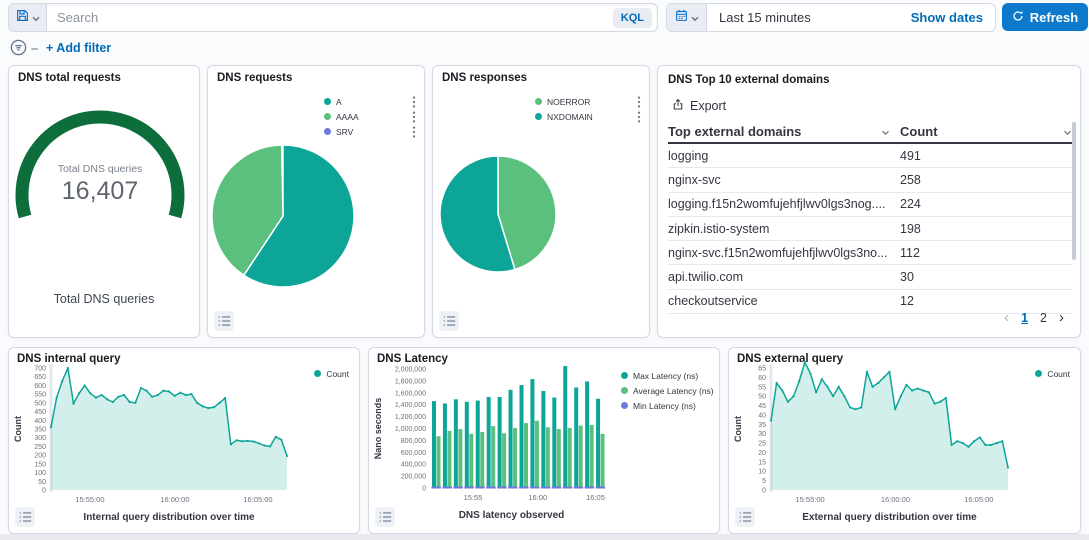 The height and width of the screenshot is (540, 1089). What do you see at coordinates (1025, 317) in the screenshot?
I see `page-number-1: 1` at bounding box center [1025, 317].